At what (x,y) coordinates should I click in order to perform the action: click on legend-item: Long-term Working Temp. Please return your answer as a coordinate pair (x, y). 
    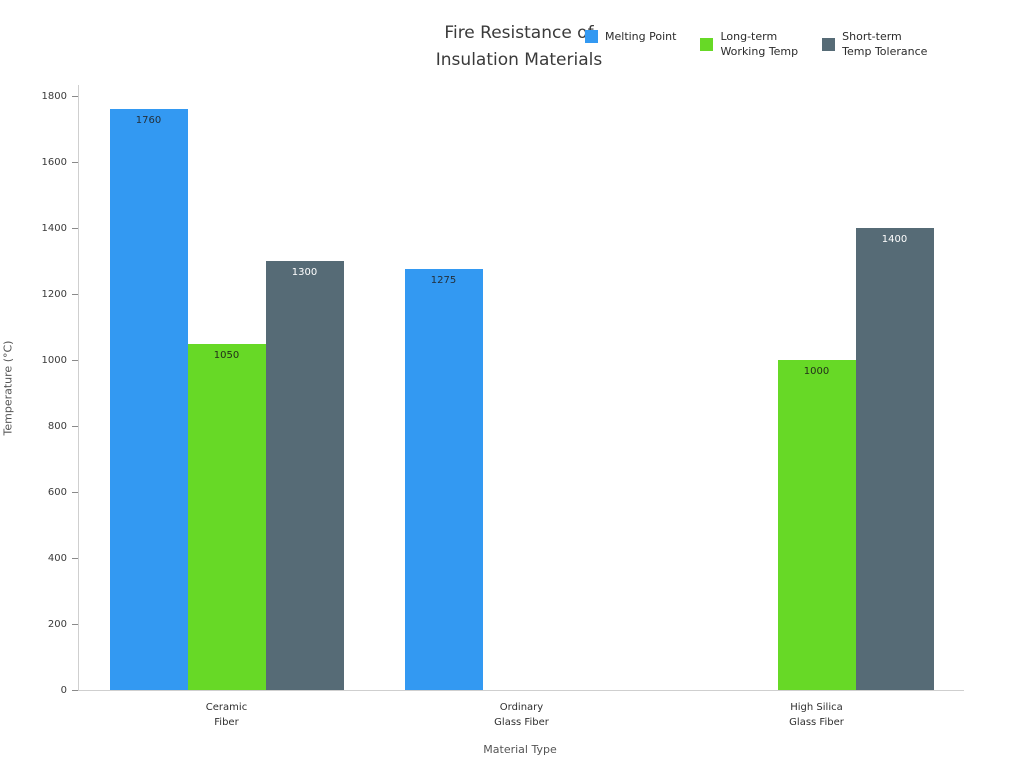
    Looking at the image, I should click on (749, 44).